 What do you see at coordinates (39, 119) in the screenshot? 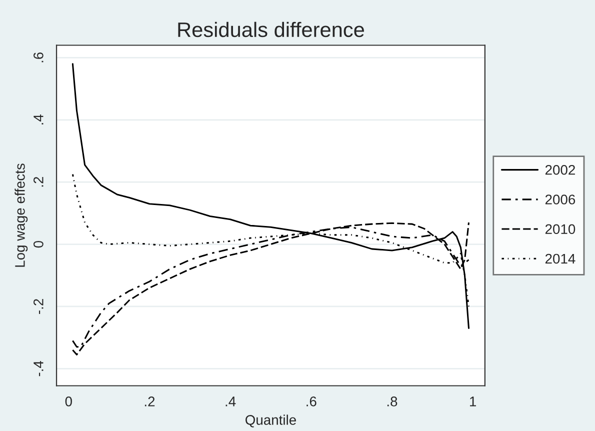
I see `y-tick-label: .4` at bounding box center [39, 119].